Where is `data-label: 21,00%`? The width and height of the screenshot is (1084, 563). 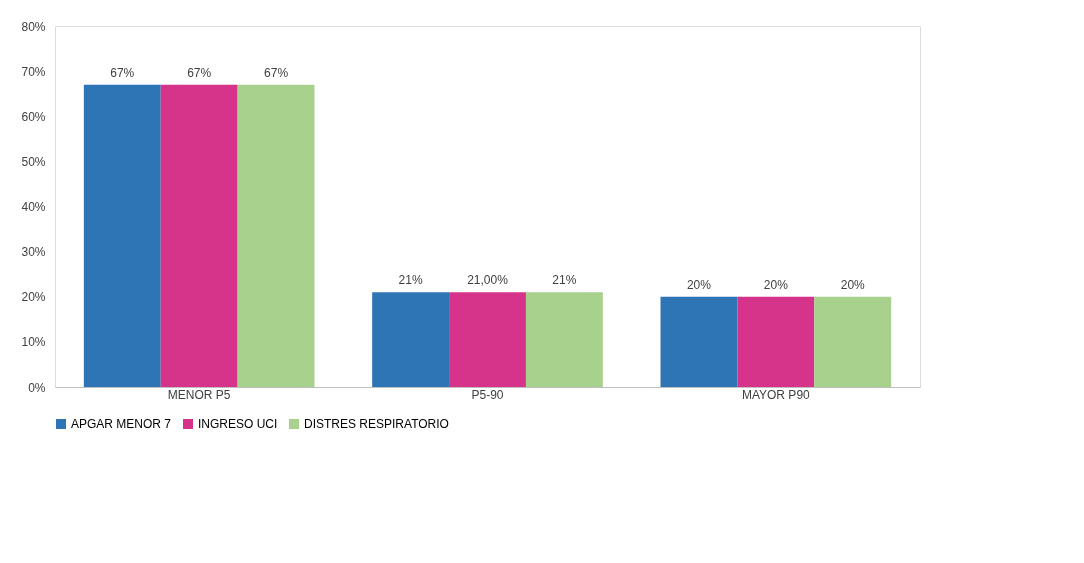
data-label: 21,00% is located at coordinates (488, 280).